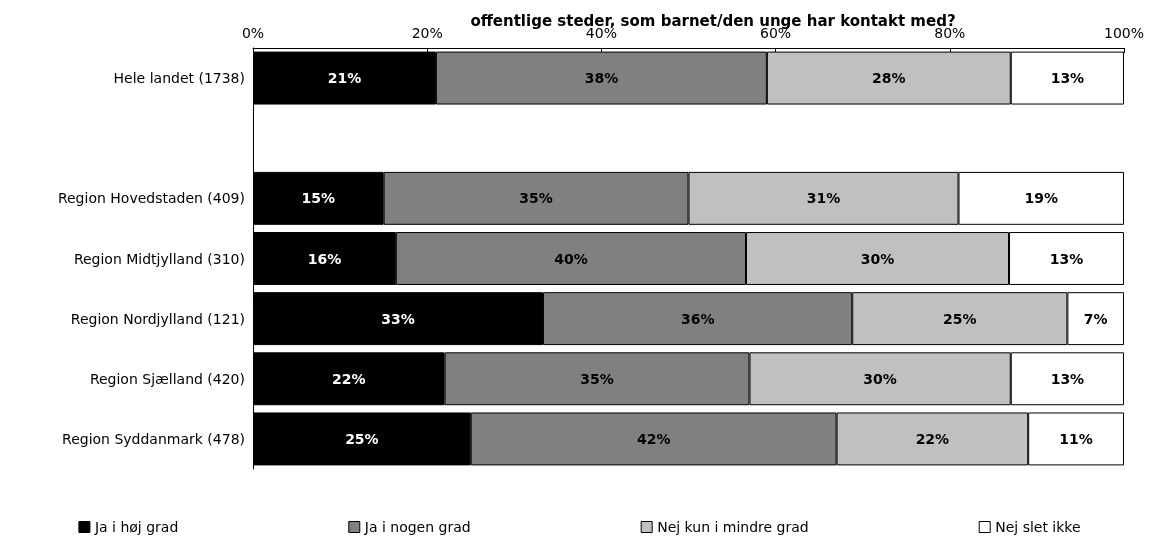 This screenshot has width=1159, height=557. What do you see at coordinates (153, 438) in the screenshot?
I see `y-tick-label: Region Syddanmark (478)` at bounding box center [153, 438].